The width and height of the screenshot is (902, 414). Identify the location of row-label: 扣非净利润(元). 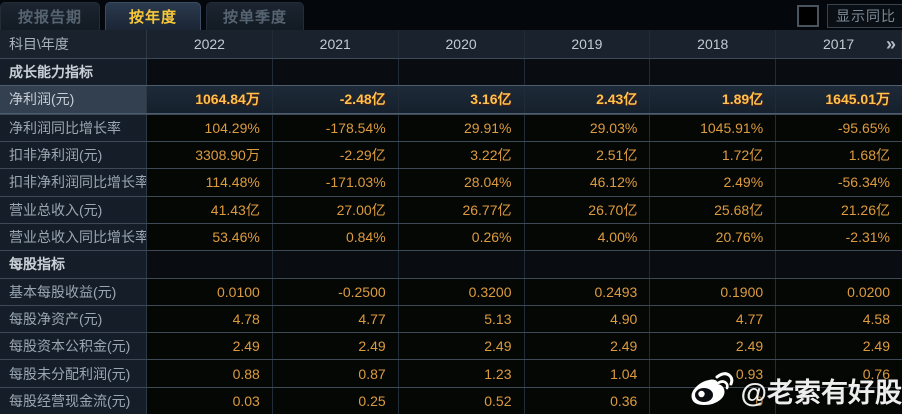
(73, 155).